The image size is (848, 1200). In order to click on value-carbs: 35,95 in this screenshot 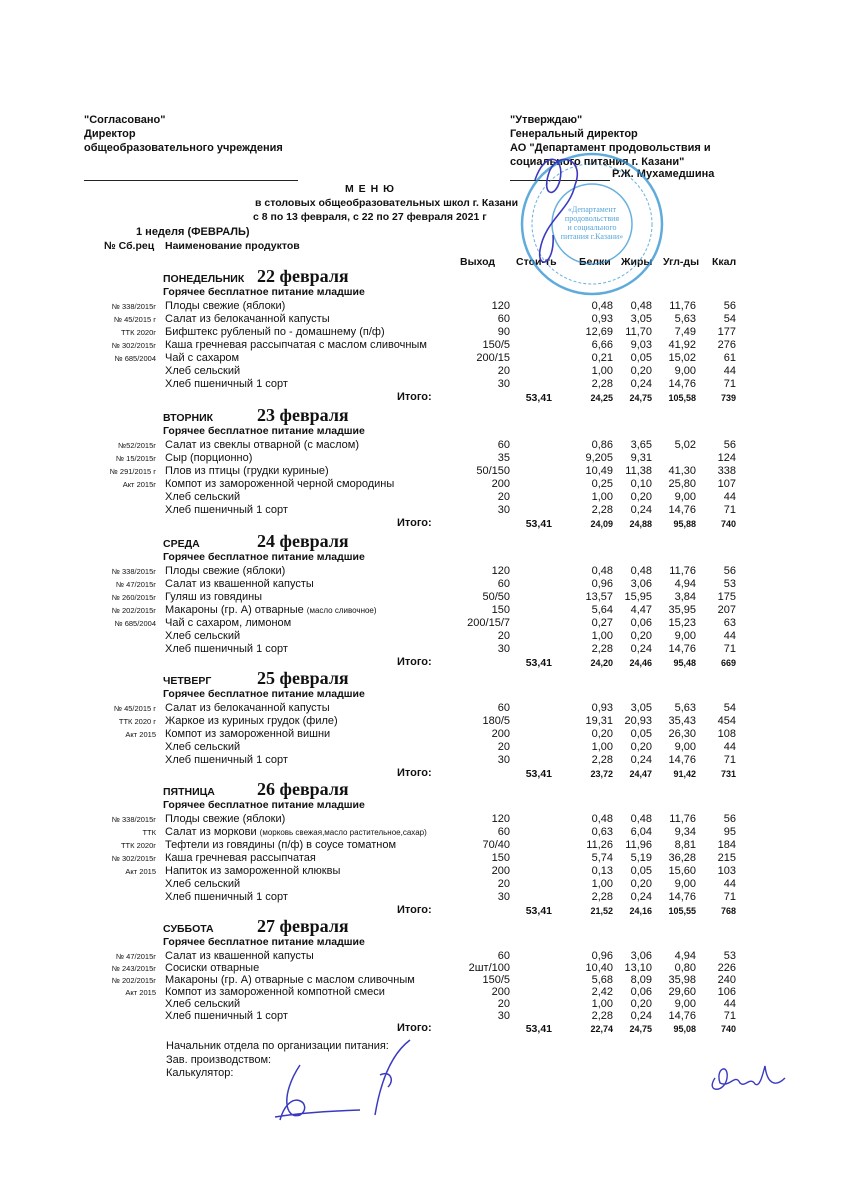, I will do `click(682, 610)`.